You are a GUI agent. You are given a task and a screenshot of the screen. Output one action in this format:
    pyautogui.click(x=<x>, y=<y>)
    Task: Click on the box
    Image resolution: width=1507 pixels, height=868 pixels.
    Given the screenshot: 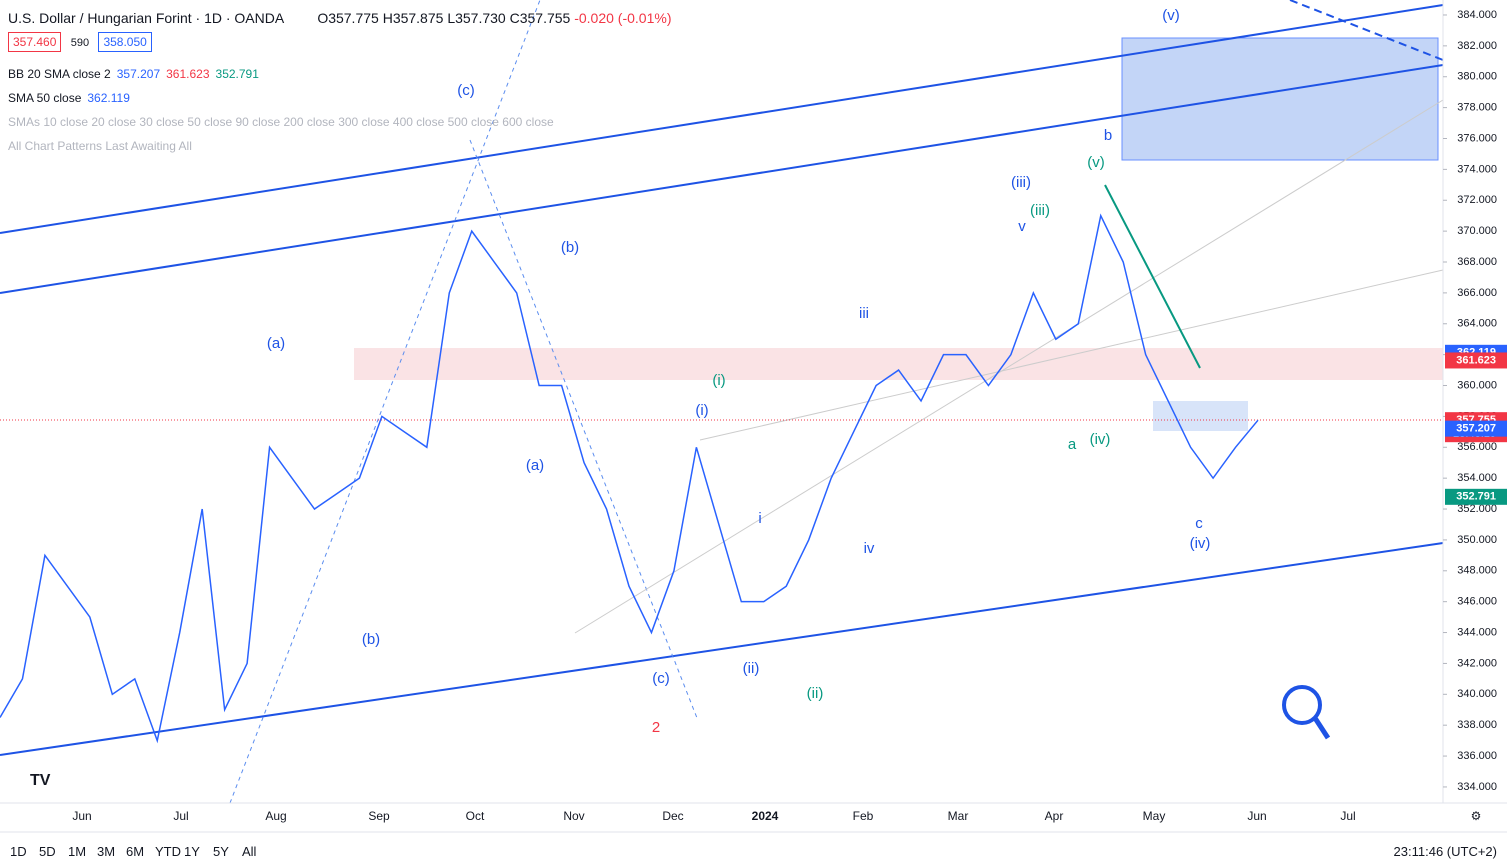 What is the action you would take?
    pyautogui.click(x=1200, y=416)
    